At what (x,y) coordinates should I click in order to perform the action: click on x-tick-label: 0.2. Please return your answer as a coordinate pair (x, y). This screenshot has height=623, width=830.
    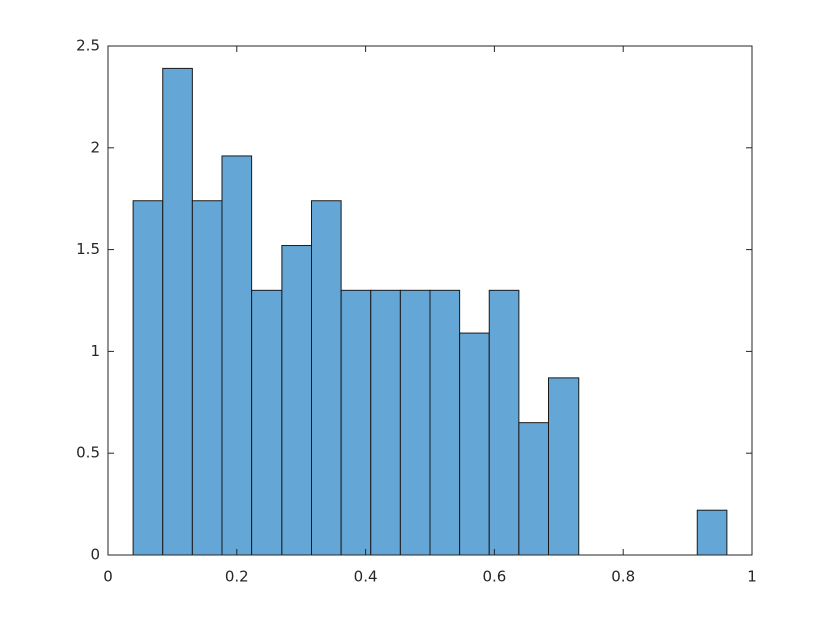
    Looking at the image, I should click on (237, 577).